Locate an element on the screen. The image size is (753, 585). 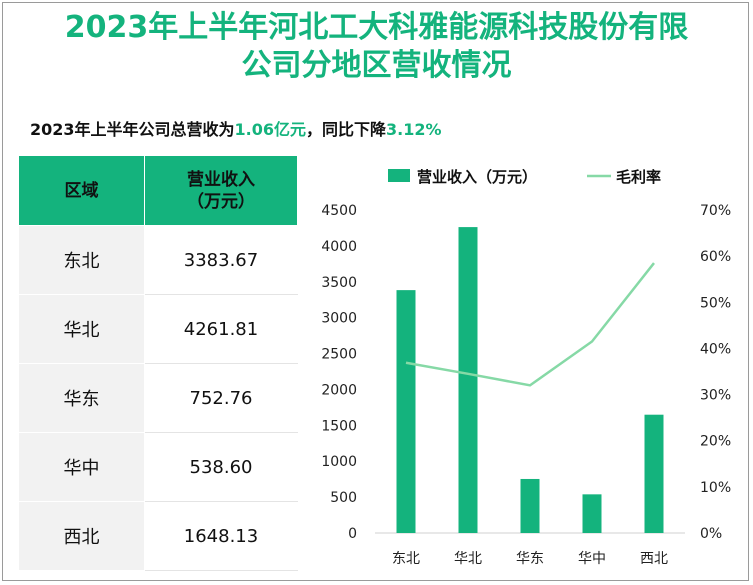
y-left-tick-label: 0 is located at coordinates (352, 534).